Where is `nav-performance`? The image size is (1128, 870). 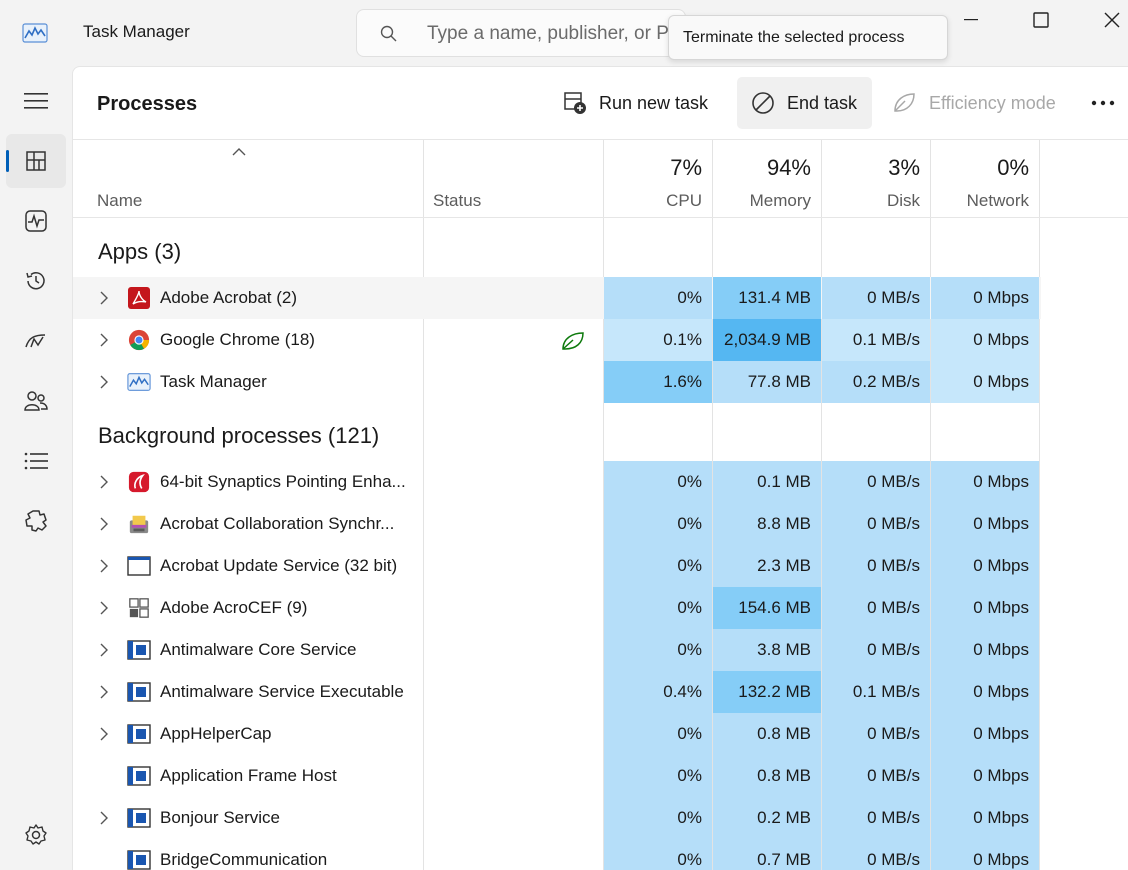
nav-performance is located at coordinates (36, 221).